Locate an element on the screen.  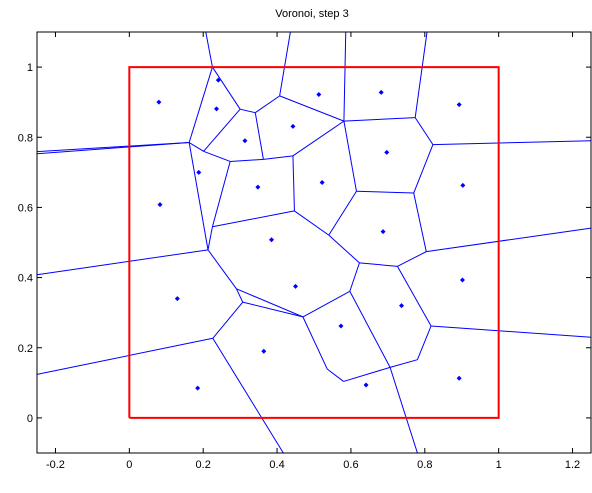
x-tick-label-1: 0 is located at coordinates (129, 465).